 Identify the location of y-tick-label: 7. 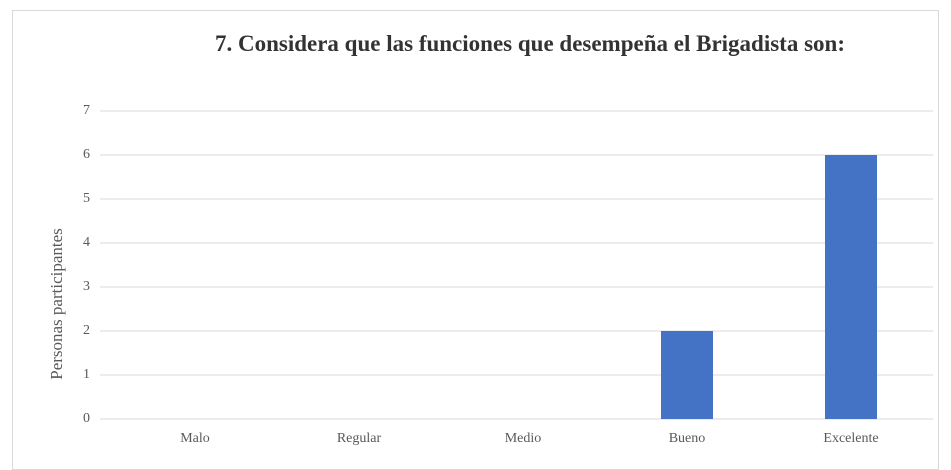
(86, 110).